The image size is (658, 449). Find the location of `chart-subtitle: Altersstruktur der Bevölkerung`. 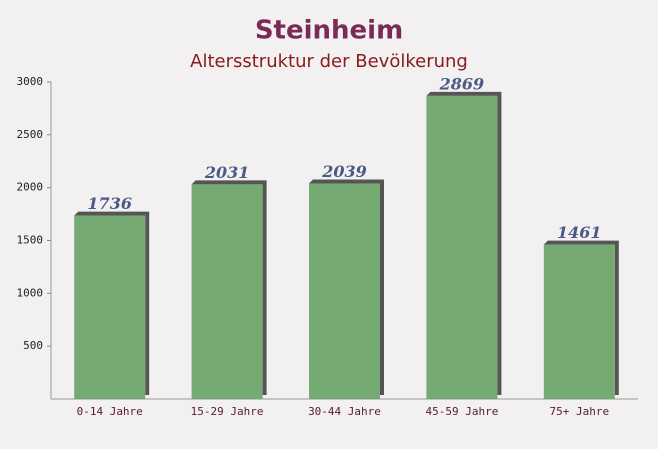

chart-subtitle: Altersstruktur der Bevölkerung is located at coordinates (329, 61).